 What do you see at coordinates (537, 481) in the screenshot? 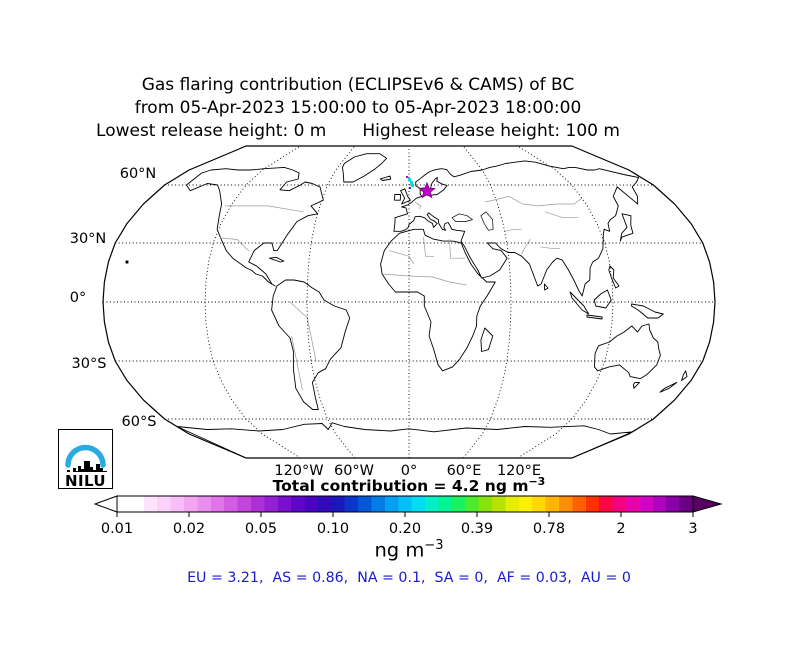
I see `total-exponent: −3` at bounding box center [537, 481].